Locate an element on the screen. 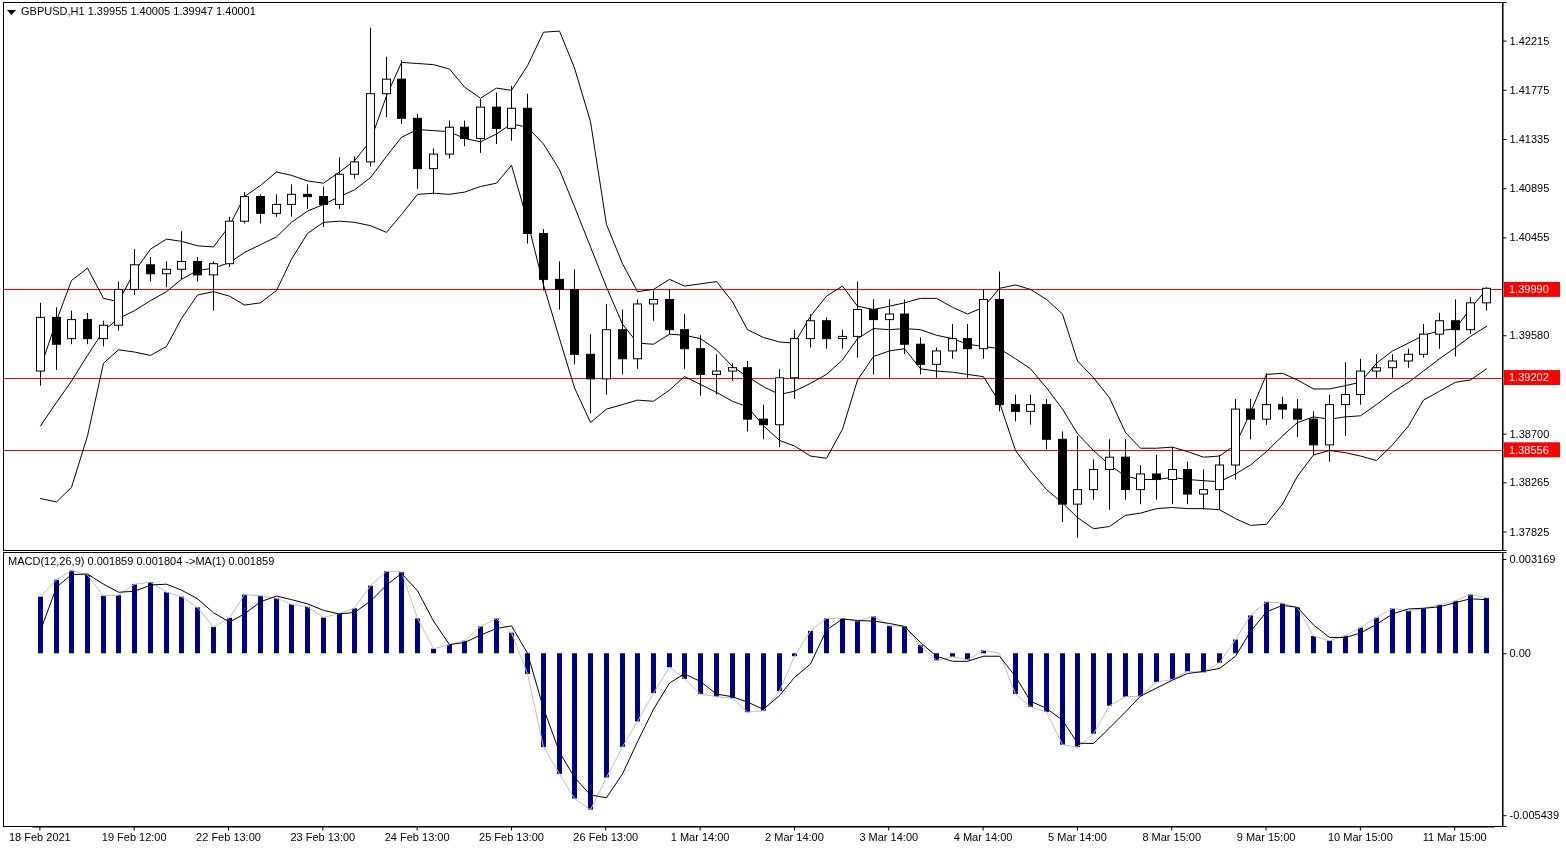 The image size is (1566, 850). y-tick-label: 1.42215 is located at coordinates (1529, 40).